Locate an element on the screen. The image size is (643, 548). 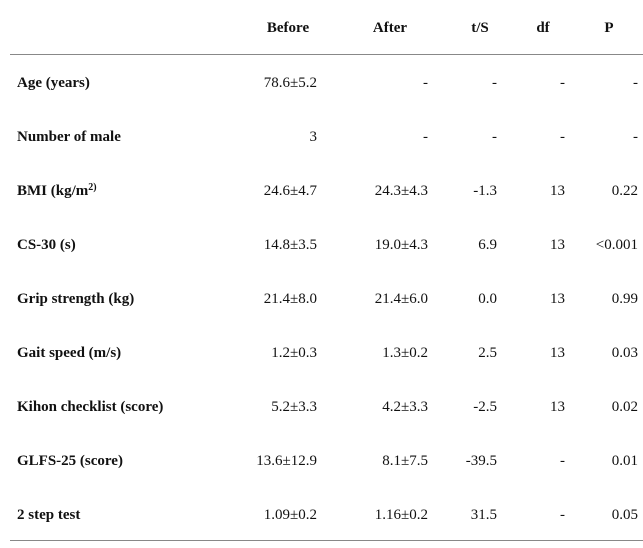
column-header: After is located at coordinates (390, 28).